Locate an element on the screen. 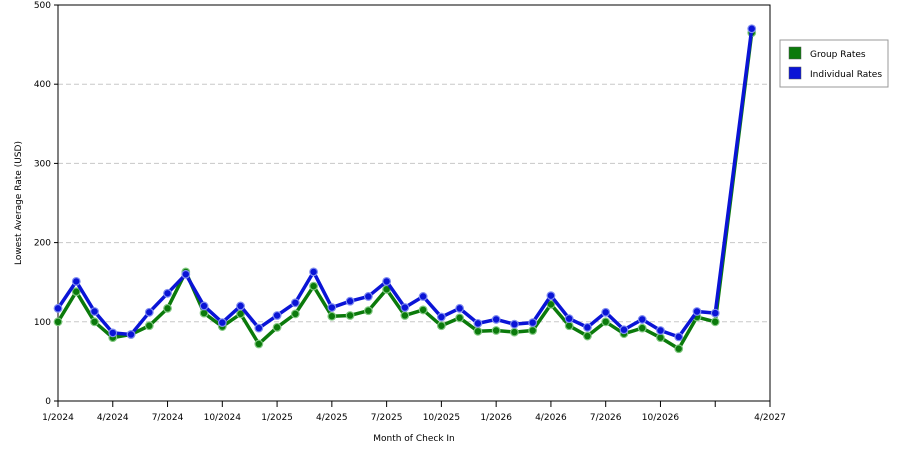  y-axis-title: Lowest Average Rate (USD) is located at coordinates (19, 203).